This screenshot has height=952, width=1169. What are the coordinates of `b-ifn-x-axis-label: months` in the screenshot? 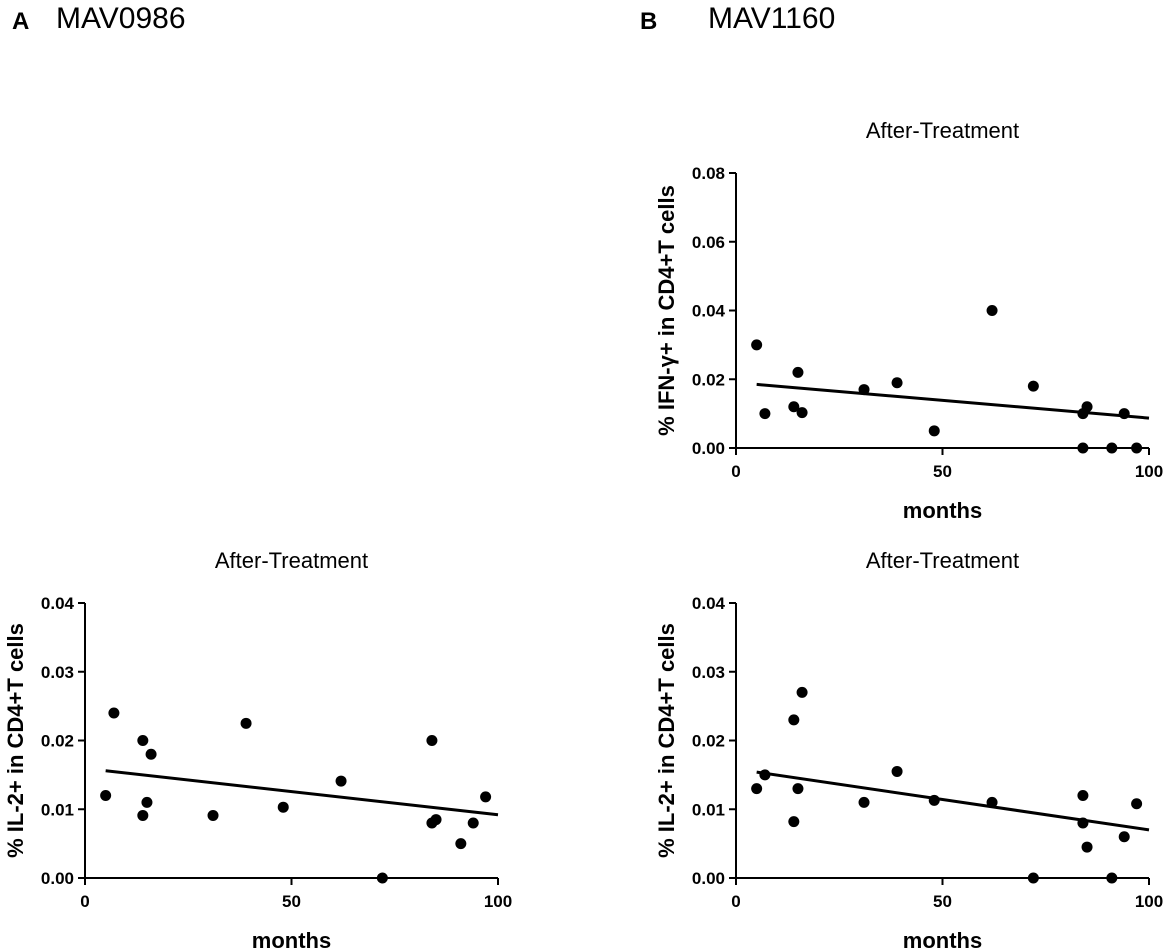 It's located at (942, 510).